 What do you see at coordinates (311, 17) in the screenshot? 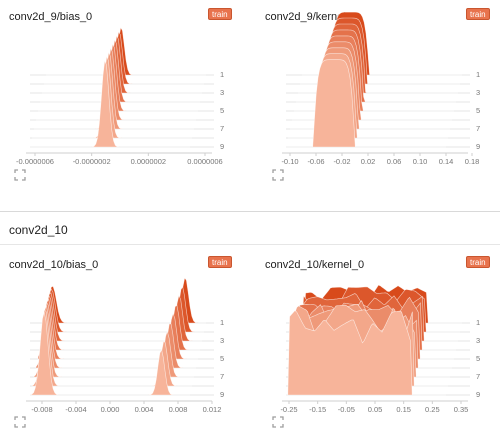
I see `card-title: conv2d_9/kernel_0` at bounding box center [311, 17].